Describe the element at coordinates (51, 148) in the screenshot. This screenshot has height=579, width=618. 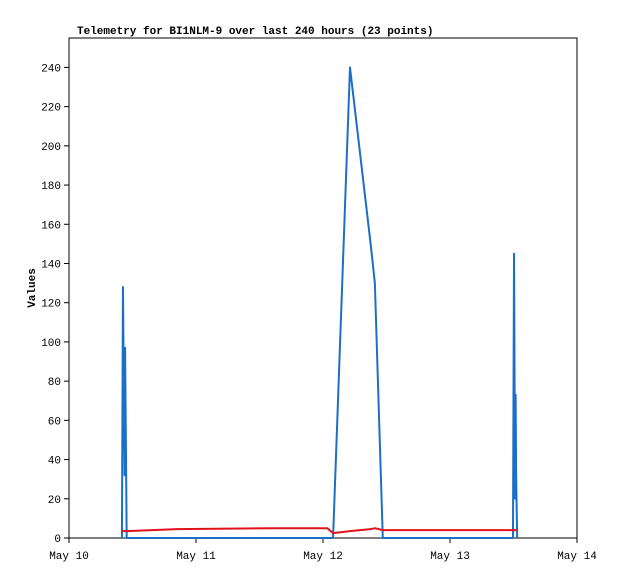
I see `y-tick-label: 200` at that location.